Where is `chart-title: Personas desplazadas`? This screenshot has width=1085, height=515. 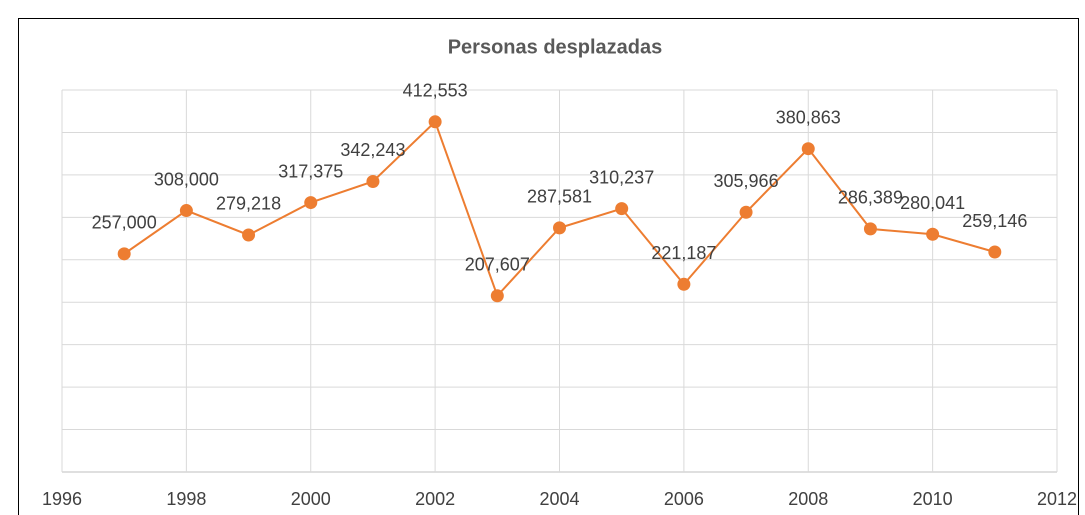
chart-title: Personas desplazadas is located at coordinates (555, 47).